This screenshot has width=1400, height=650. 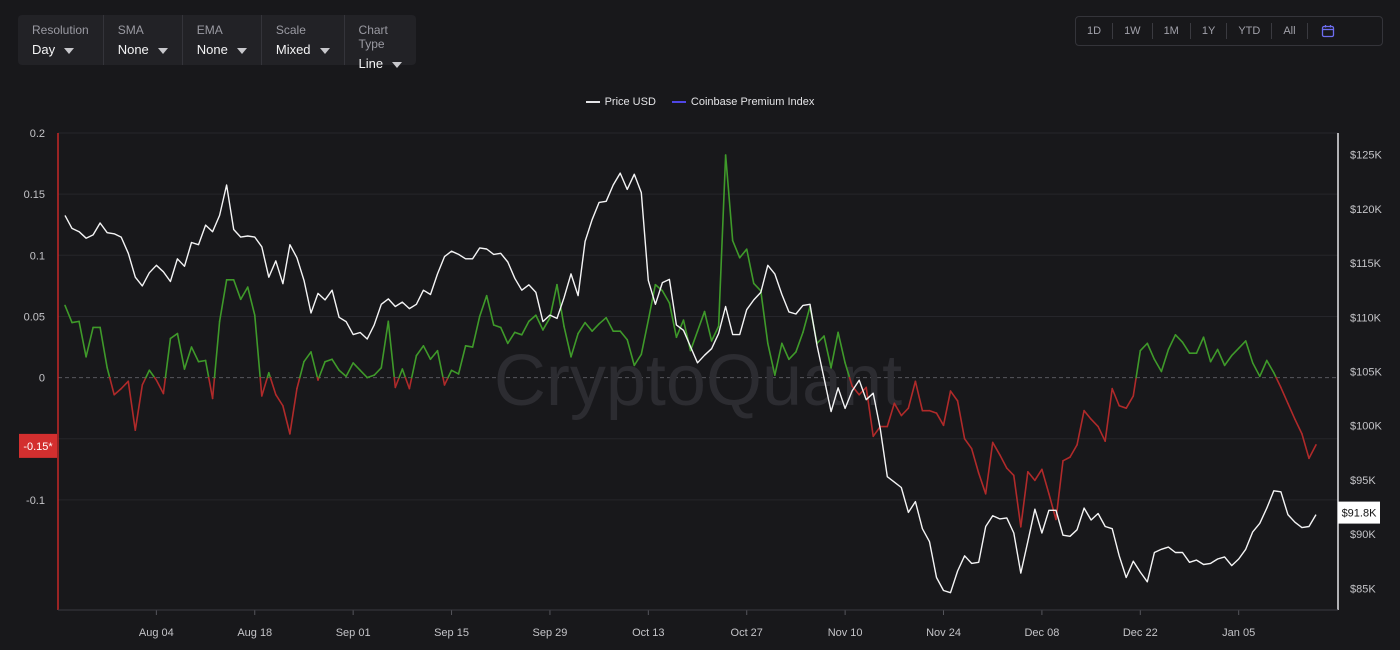 I want to click on ema-dropdown: EMA None, so click(x=222, y=40).